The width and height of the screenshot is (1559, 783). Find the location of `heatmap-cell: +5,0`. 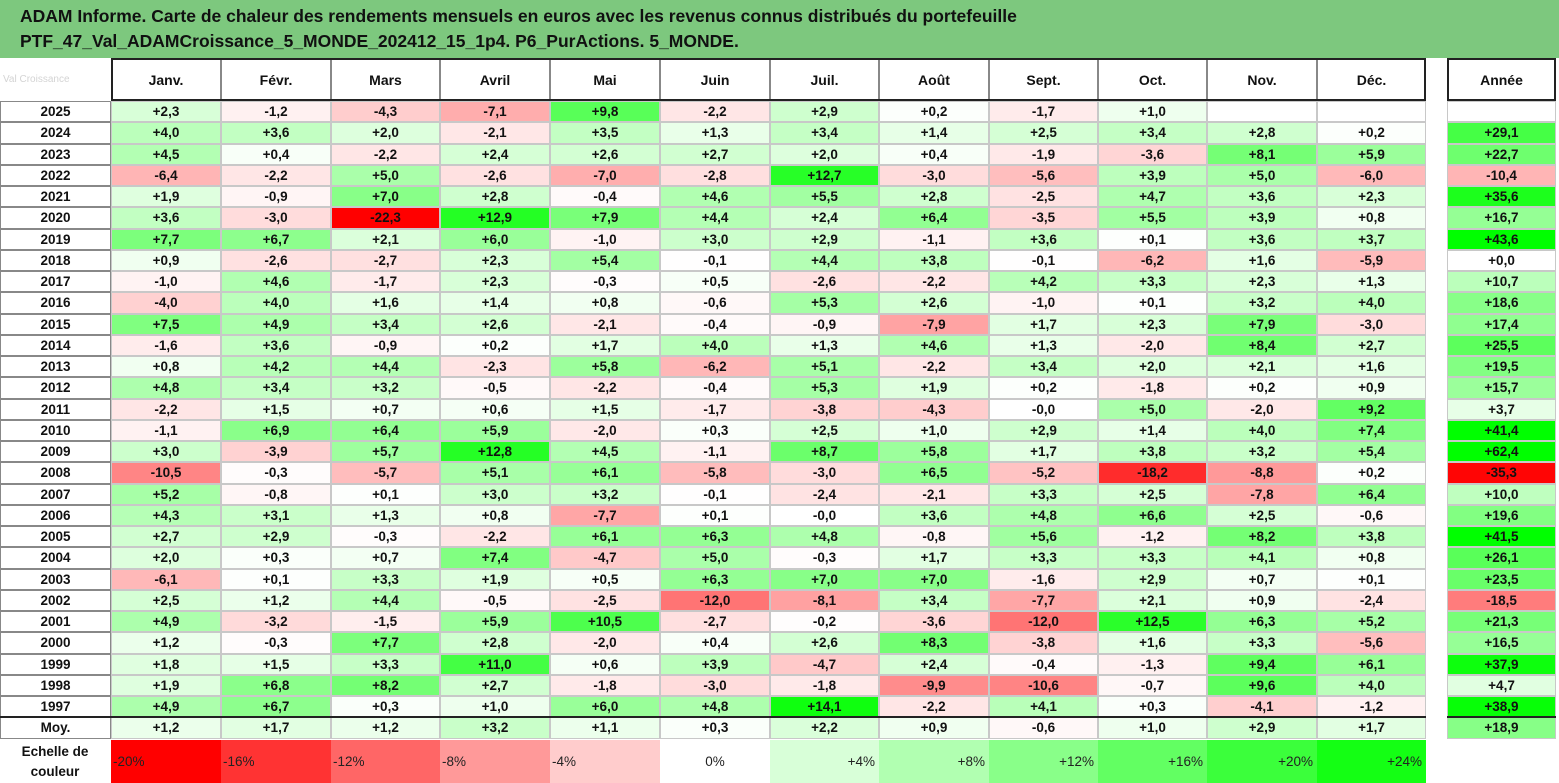

heatmap-cell: +5,0 is located at coordinates (1152, 409).